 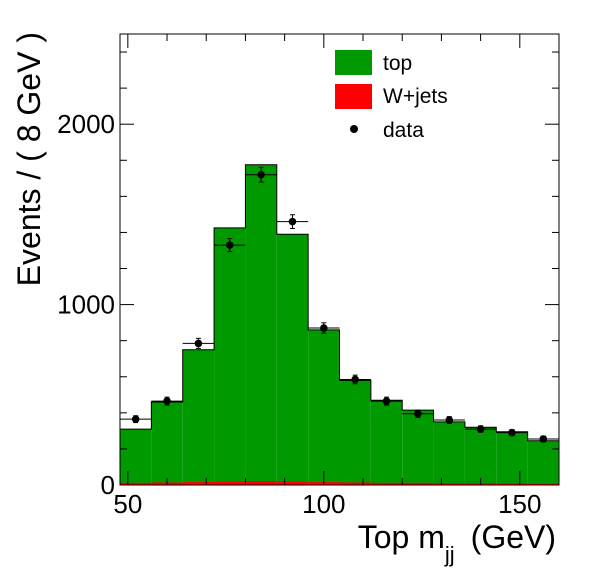 What do you see at coordinates (86, 305) in the screenshot?
I see `y-tick-label: 1000` at bounding box center [86, 305].